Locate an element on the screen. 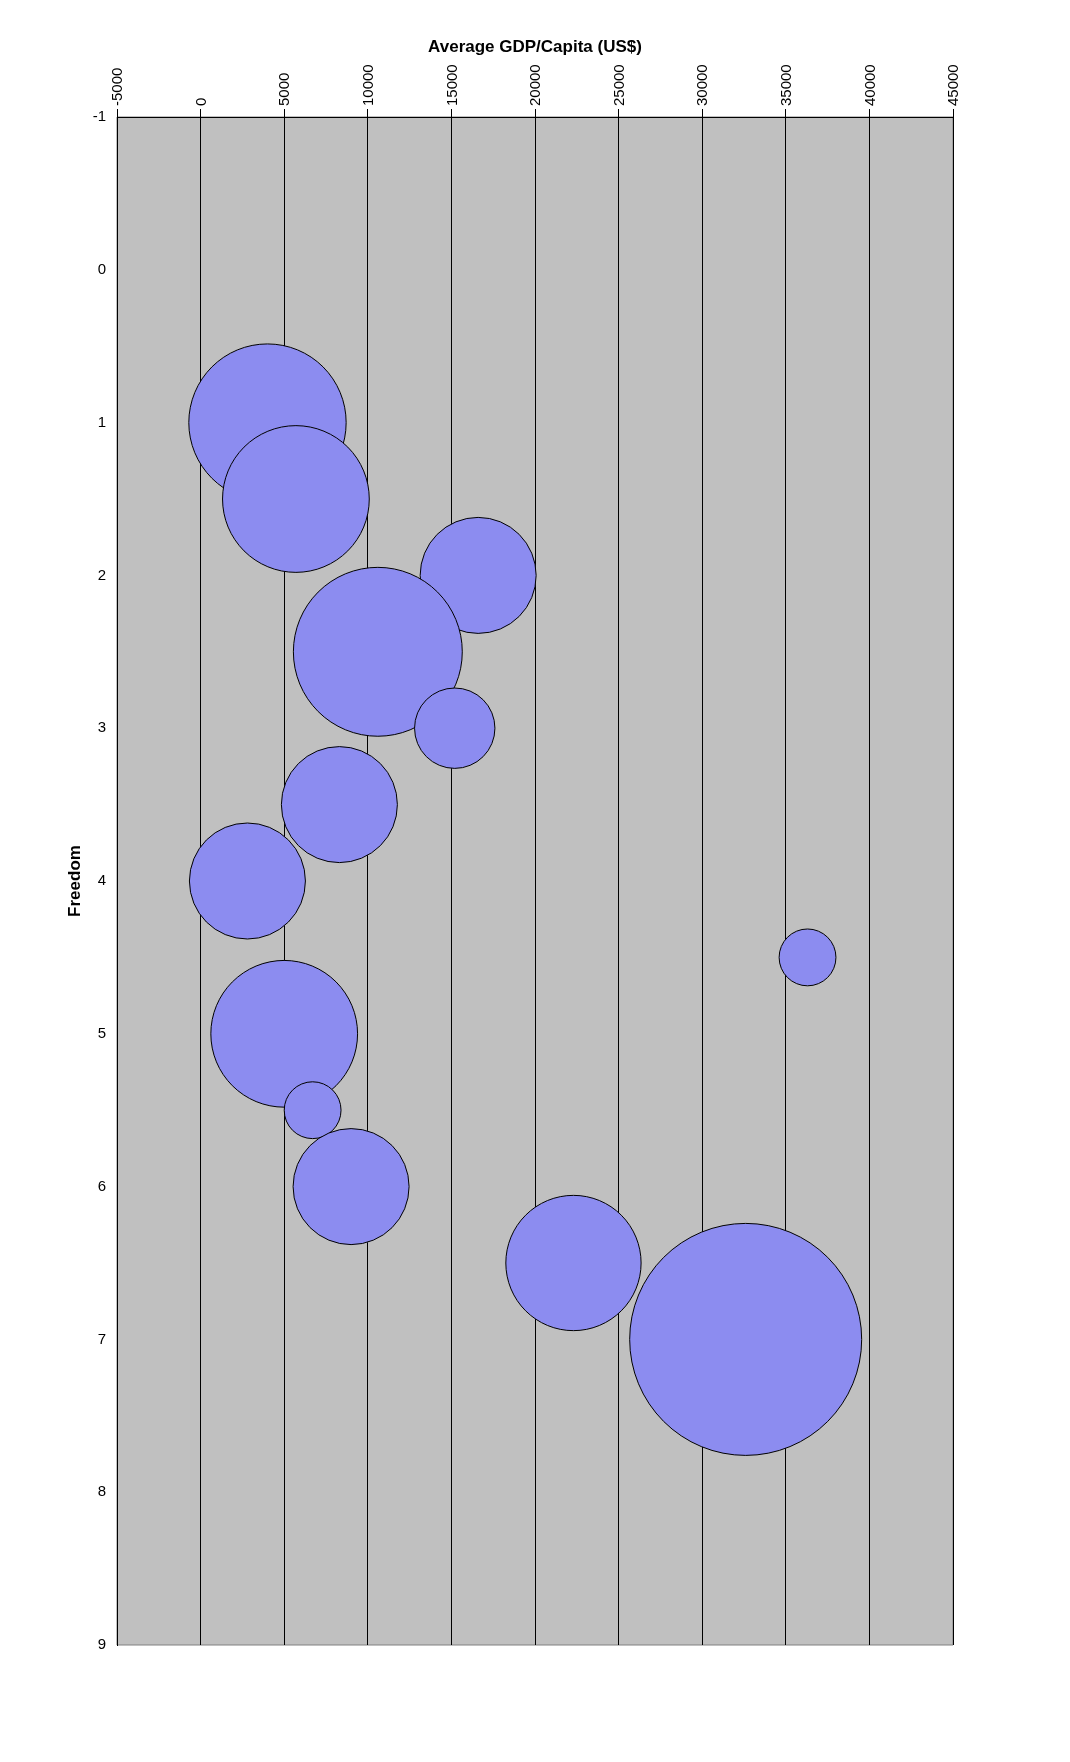 The height and width of the screenshot is (1762, 1070). y-tick-label: 5 is located at coordinates (101, 1032).